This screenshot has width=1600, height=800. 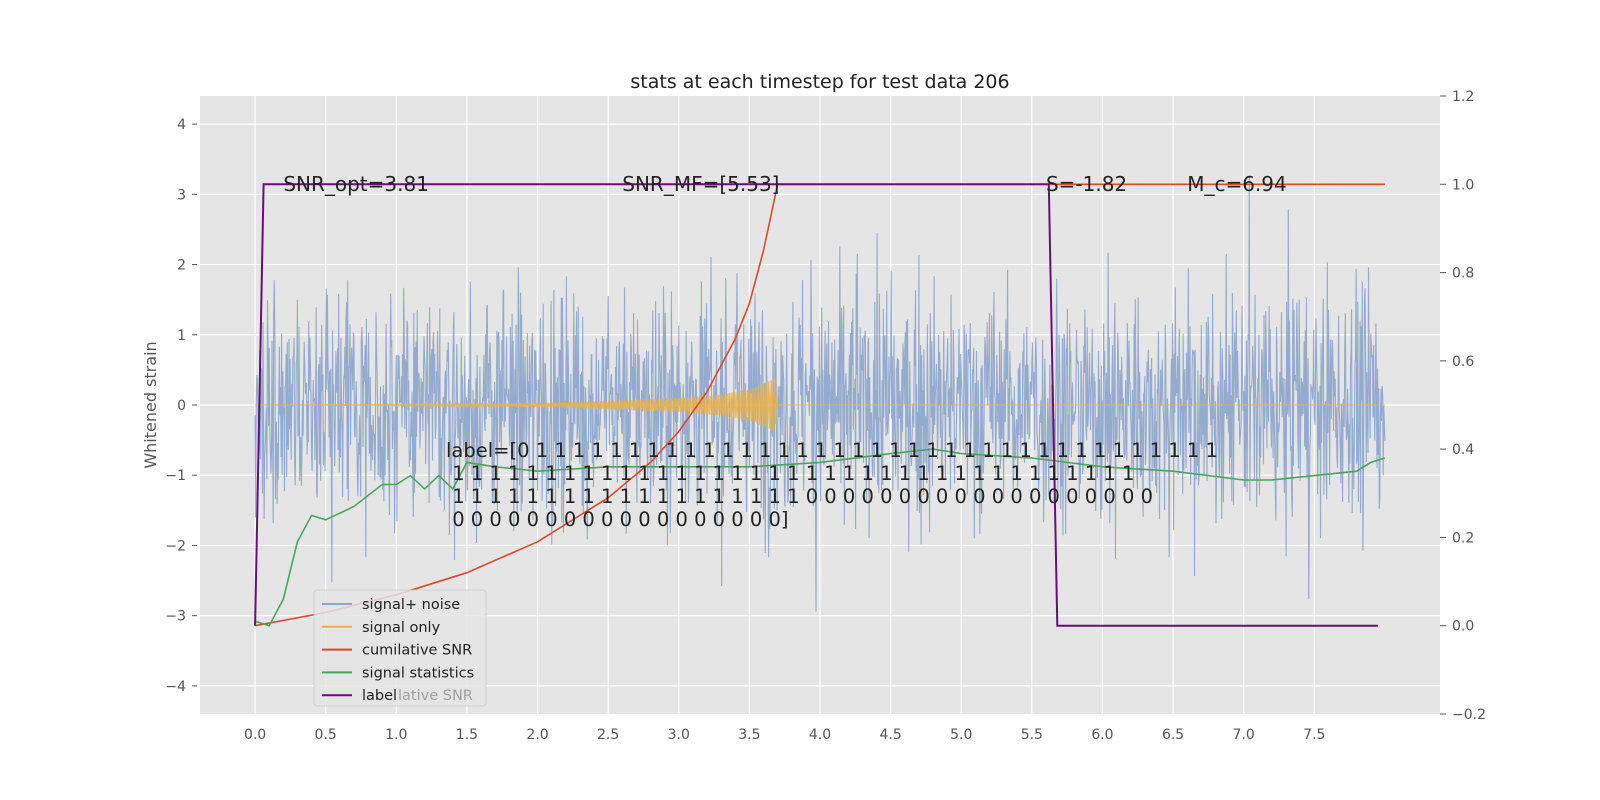 What do you see at coordinates (1173, 735) in the screenshot?
I see `x-tick-label: 6.5` at bounding box center [1173, 735].